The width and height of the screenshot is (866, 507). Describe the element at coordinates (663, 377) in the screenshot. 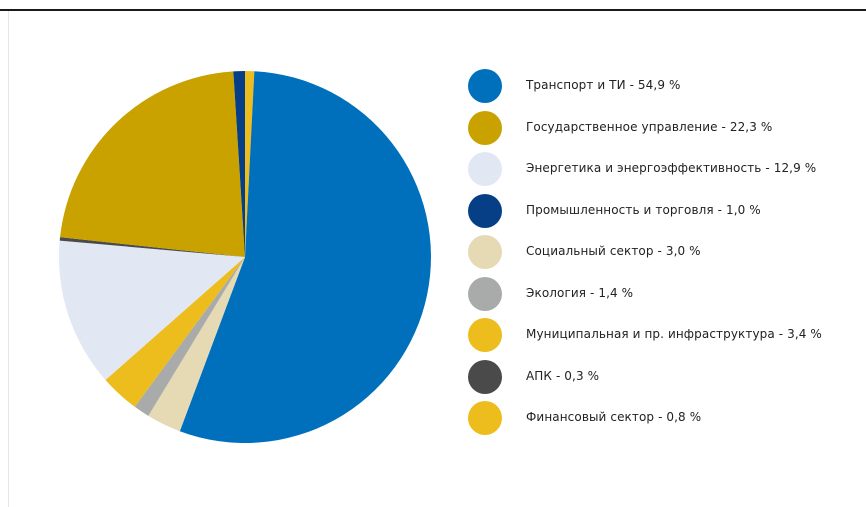

I see `legend-item-апк: АПК - 0,3 %` at that location.